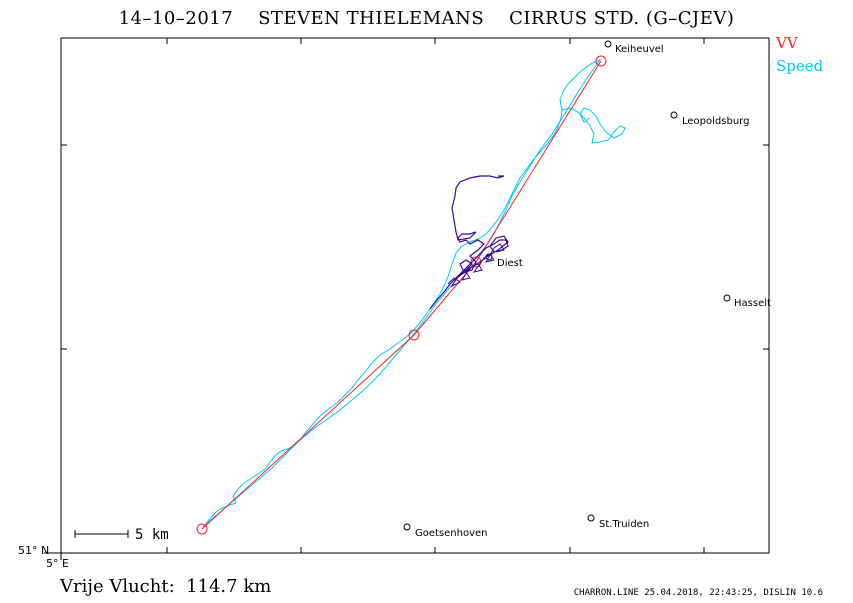  What do you see at coordinates (752, 303) in the screenshot?
I see `place-label-hasselt: Hasselt` at bounding box center [752, 303].